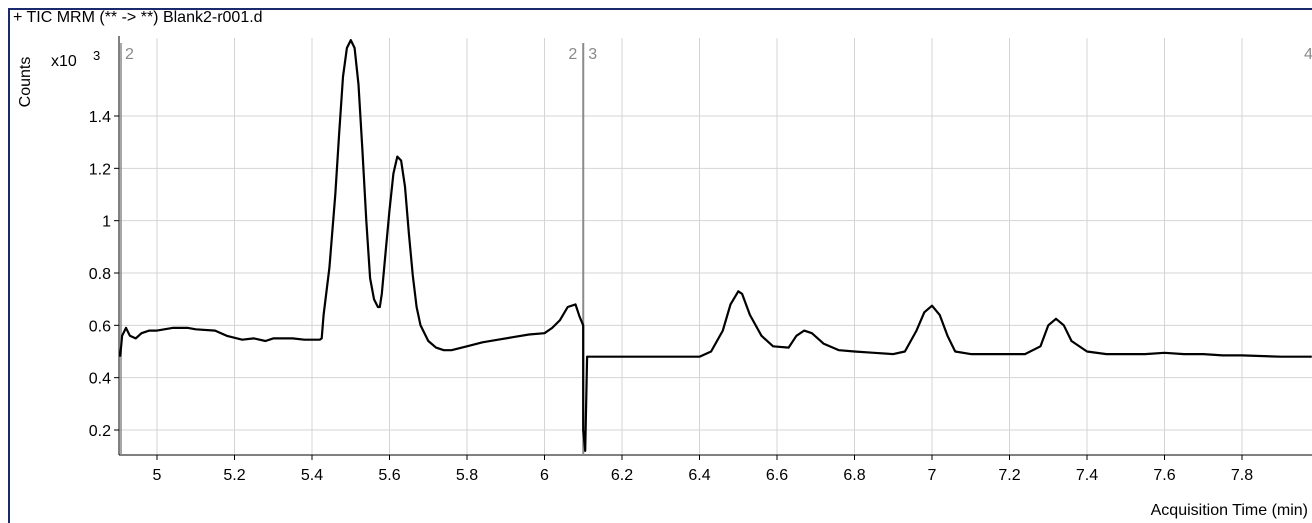 This screenshot has height=523, width=1312. Describe the element at coordinates (932, 475) in the screenshot. I see `x-tick-label: 7` at that location.